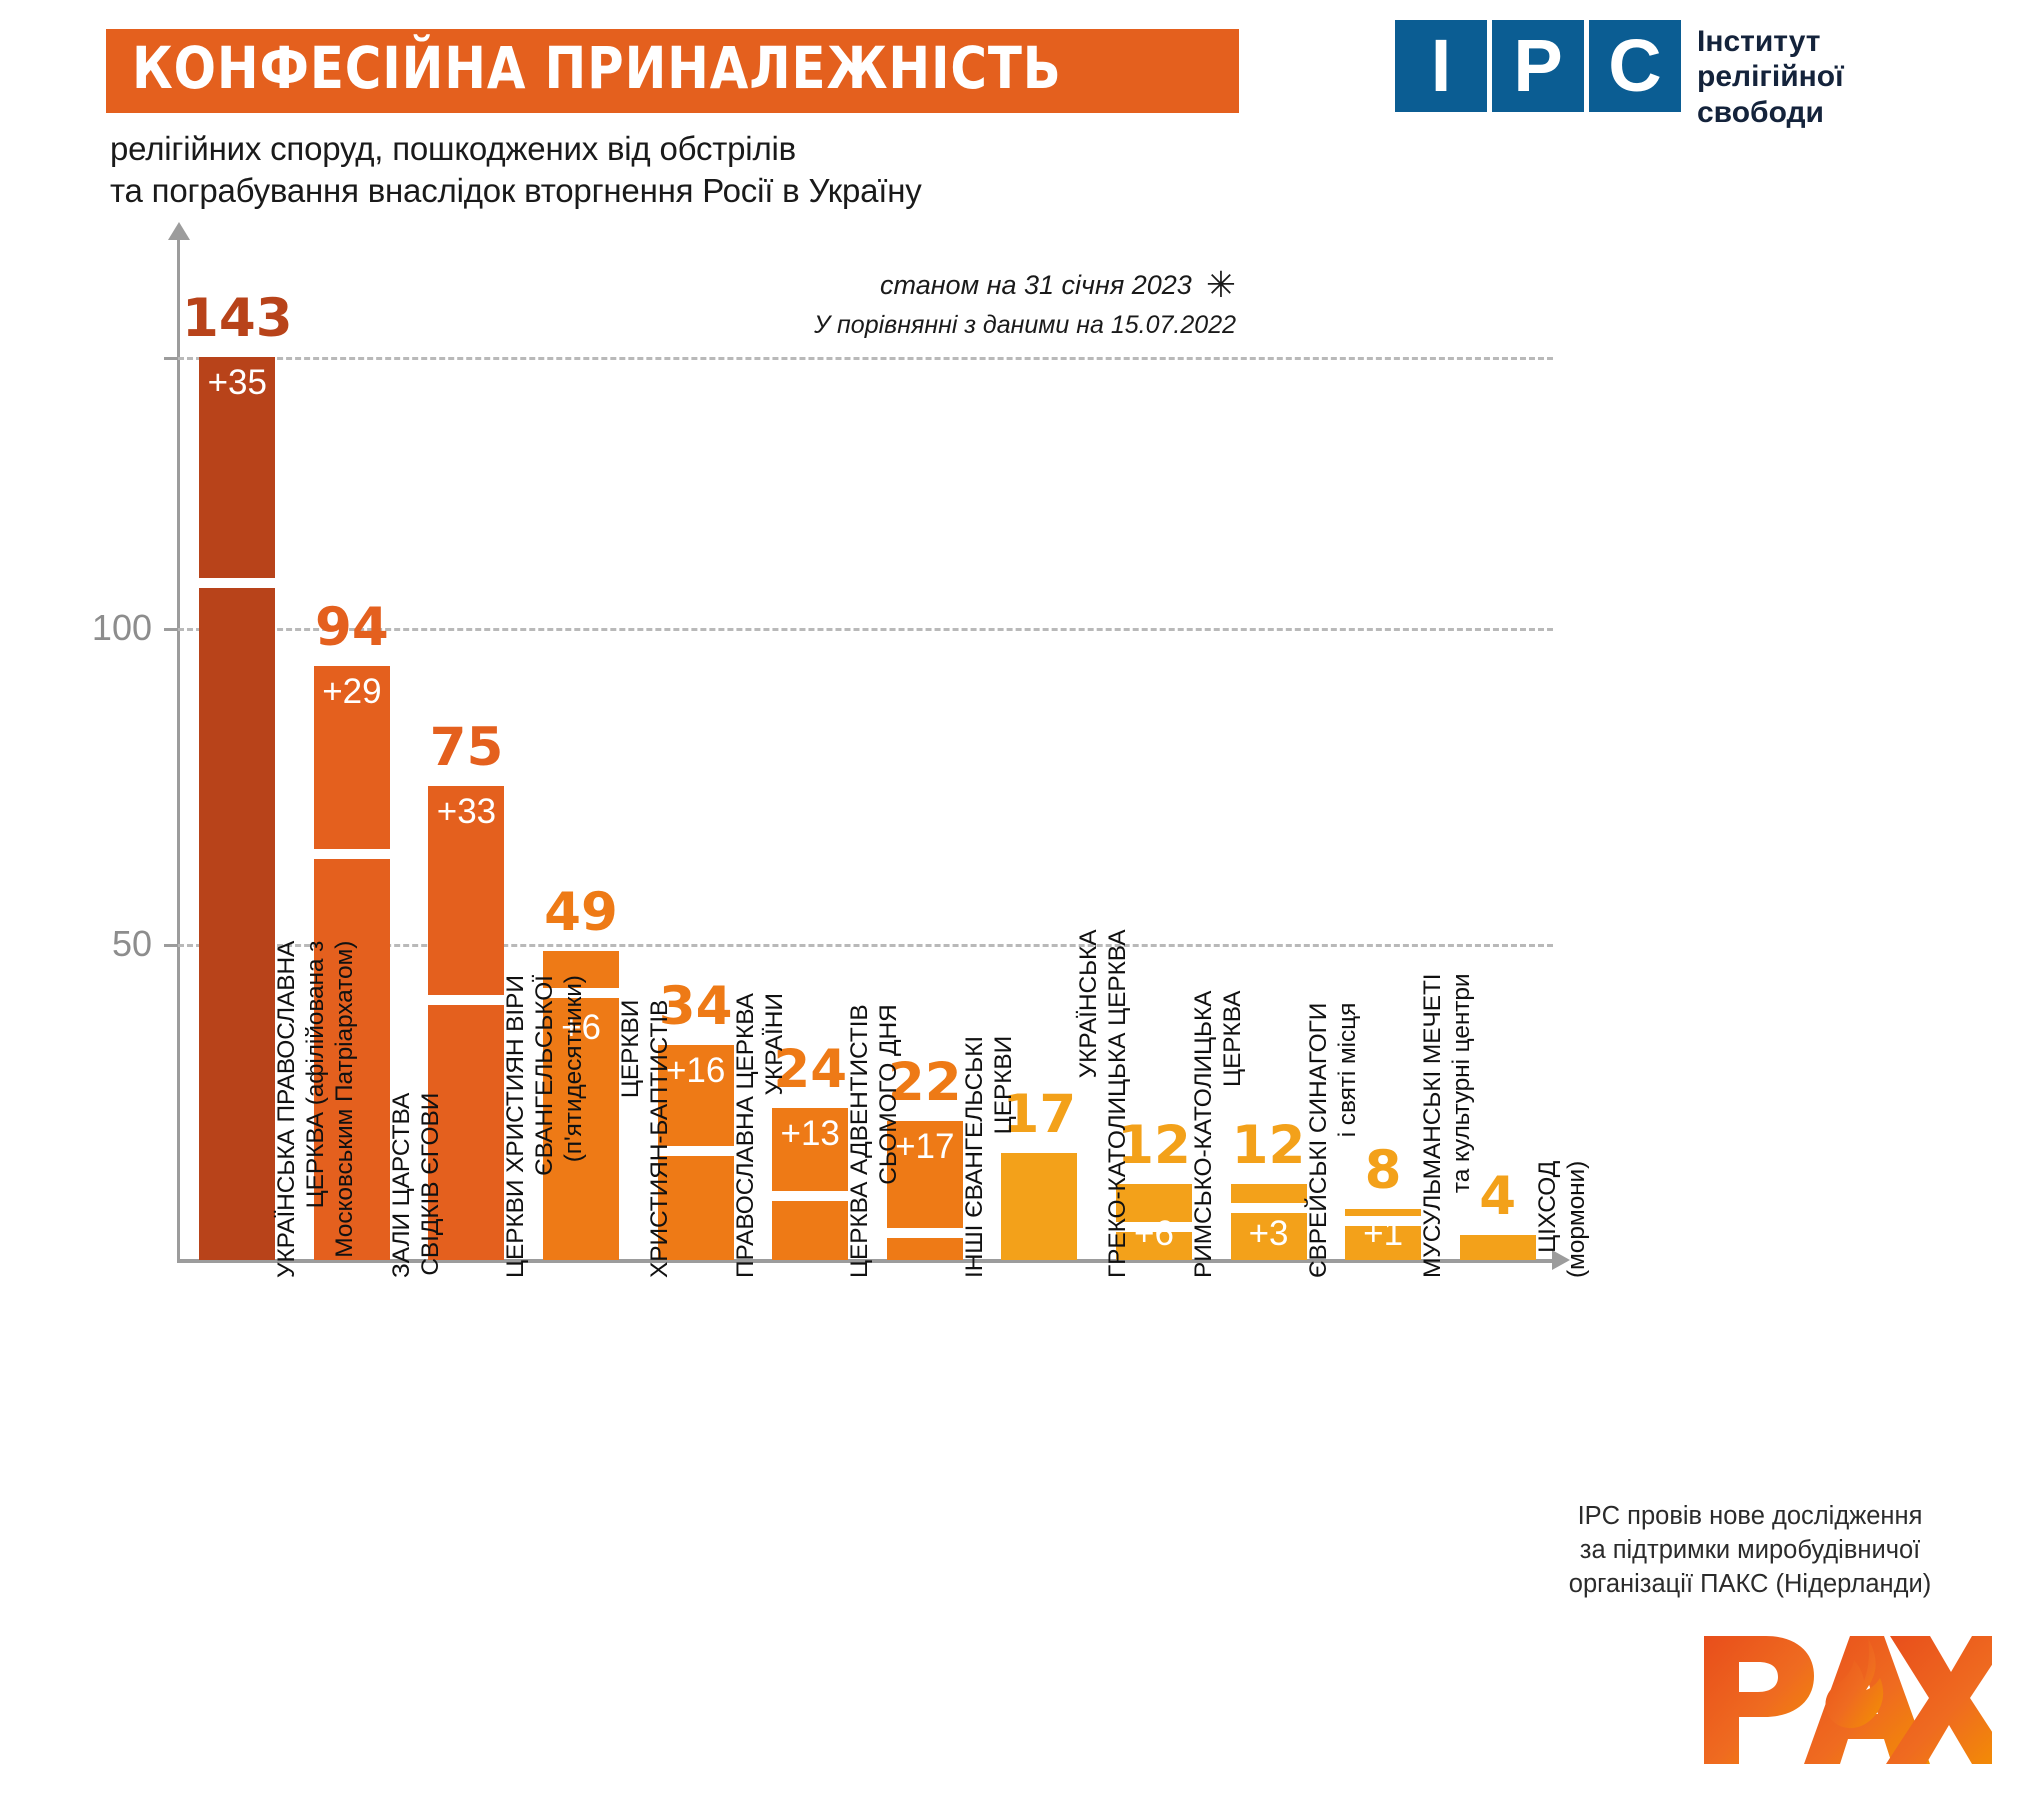  Describe the element at coordinates (865, 358) in the screenshot. I see `gridline-top` at that location.